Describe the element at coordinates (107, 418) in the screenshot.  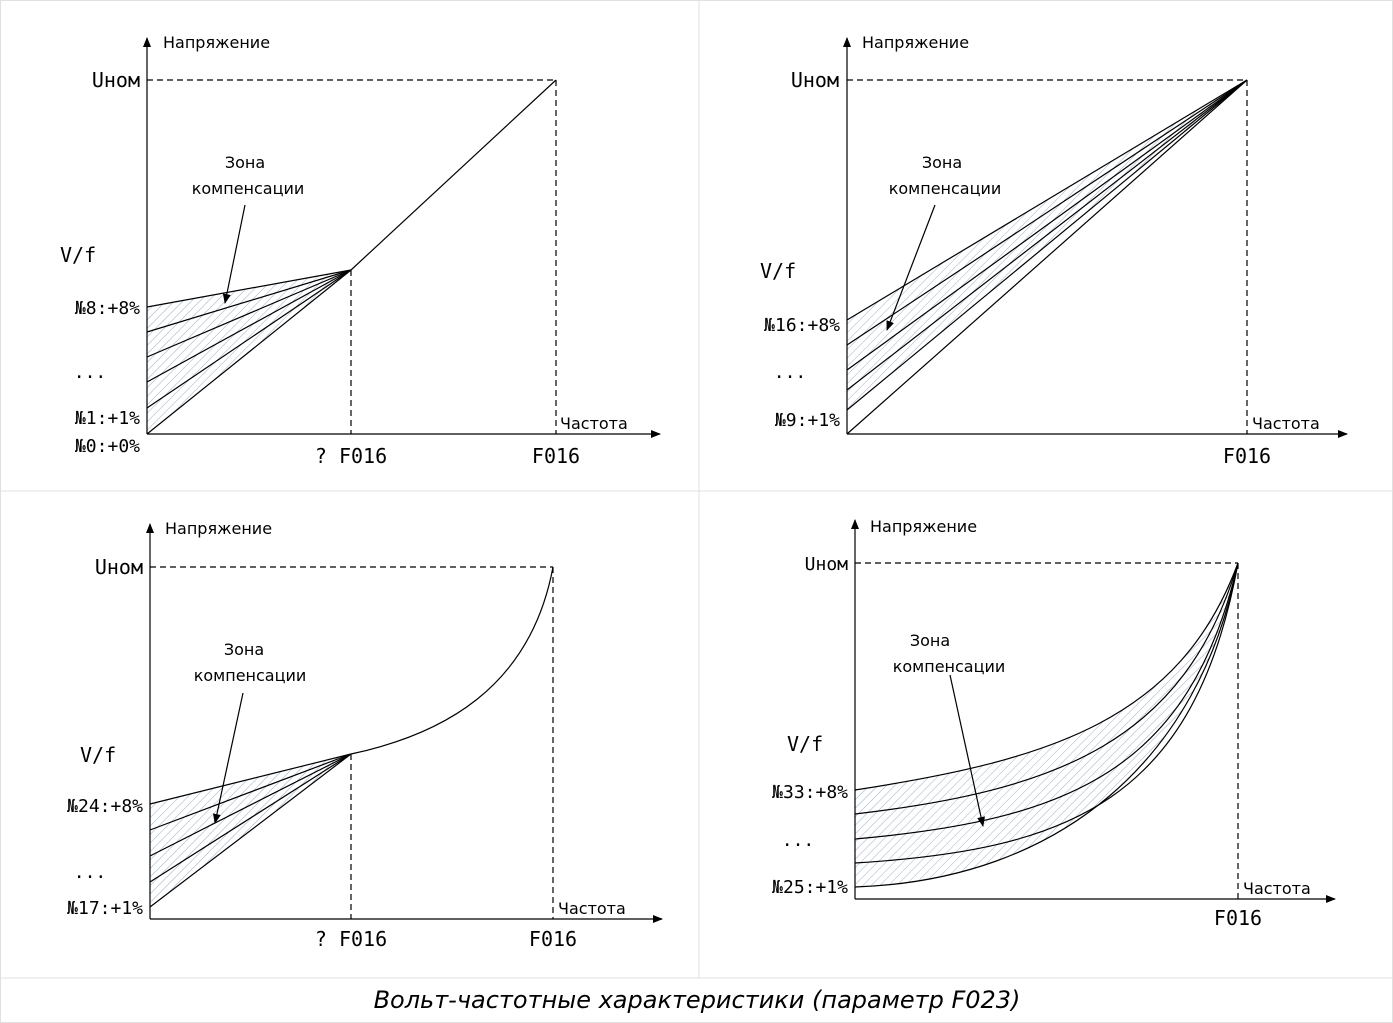
I see `curve-label-bottom: №1:+1%` at that location.